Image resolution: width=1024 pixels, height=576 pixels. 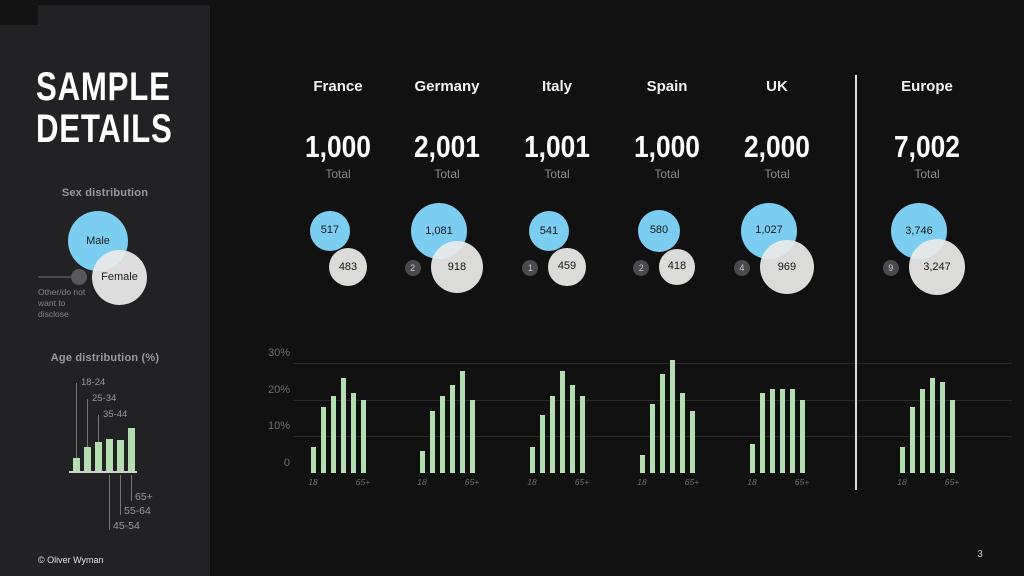 I want to click on country-name: Italy, so click(x=556, y=86).